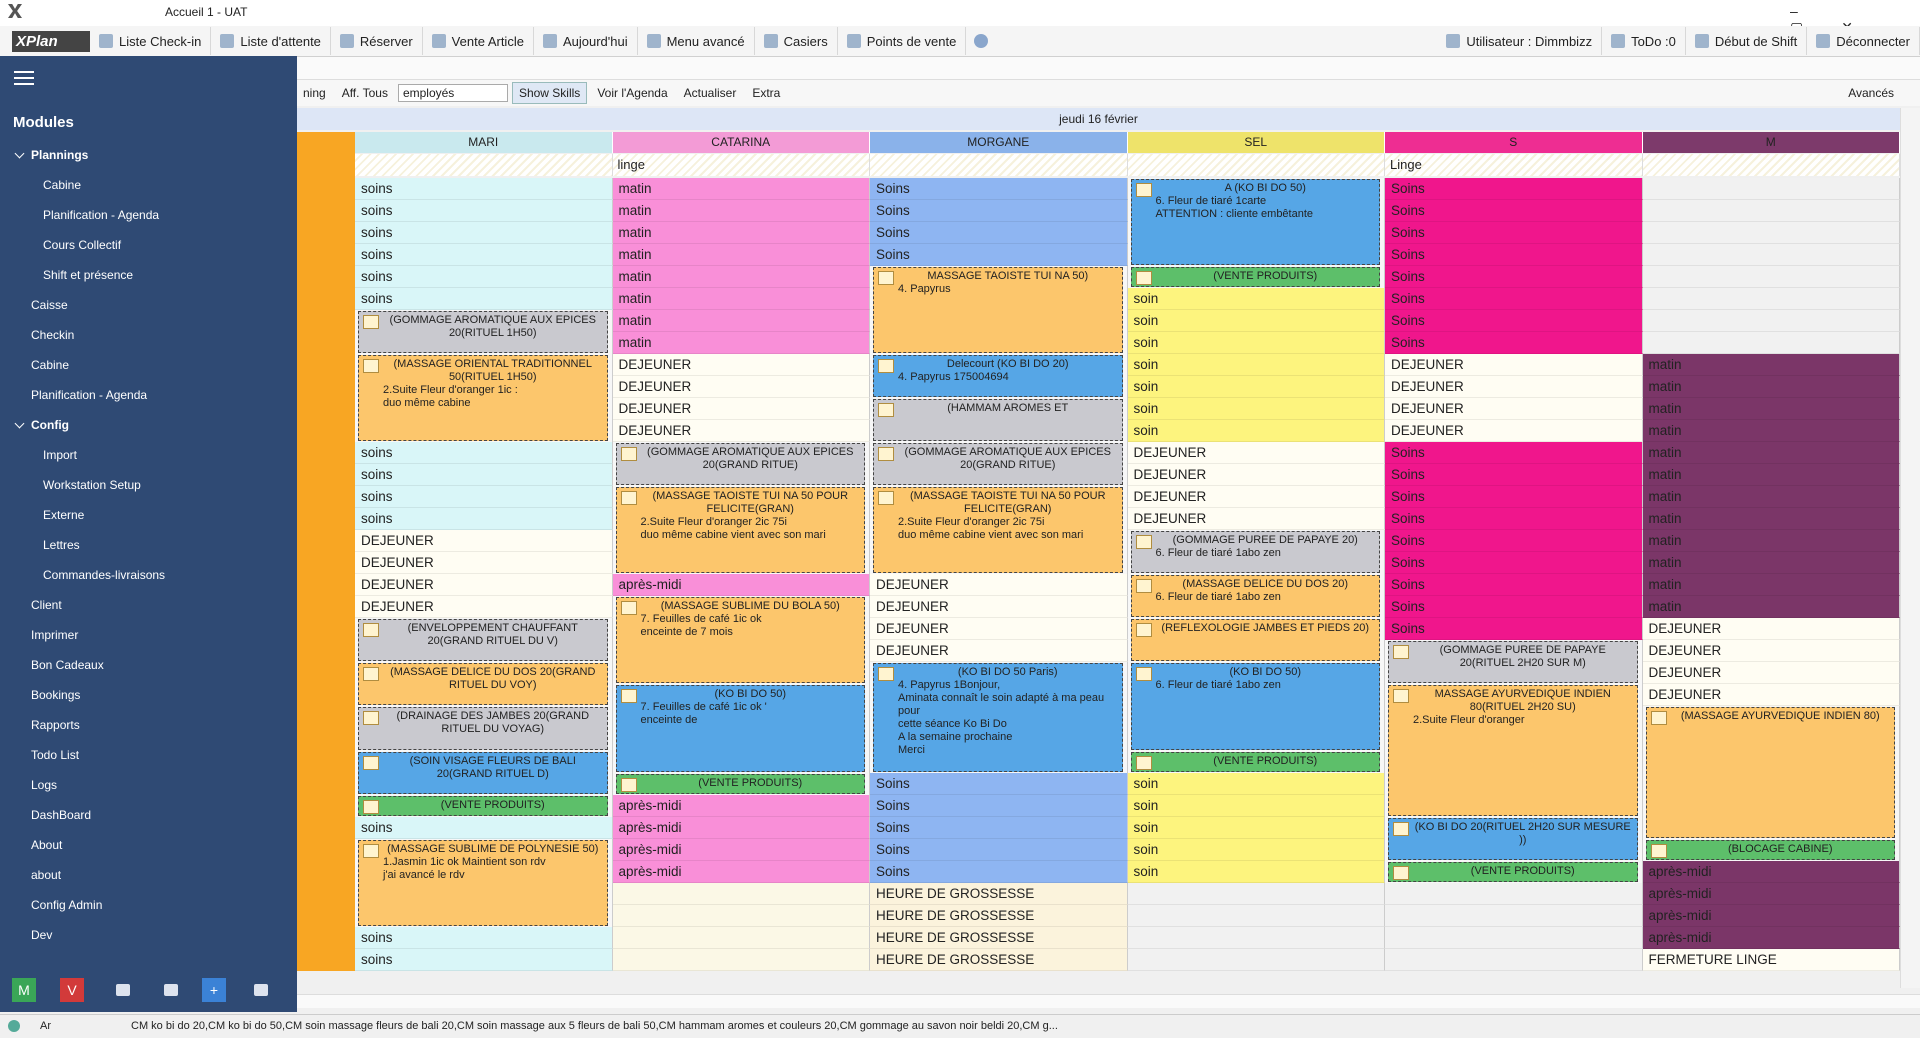  I want to click on sidebar-item: DashBoard, so click(61, 815).